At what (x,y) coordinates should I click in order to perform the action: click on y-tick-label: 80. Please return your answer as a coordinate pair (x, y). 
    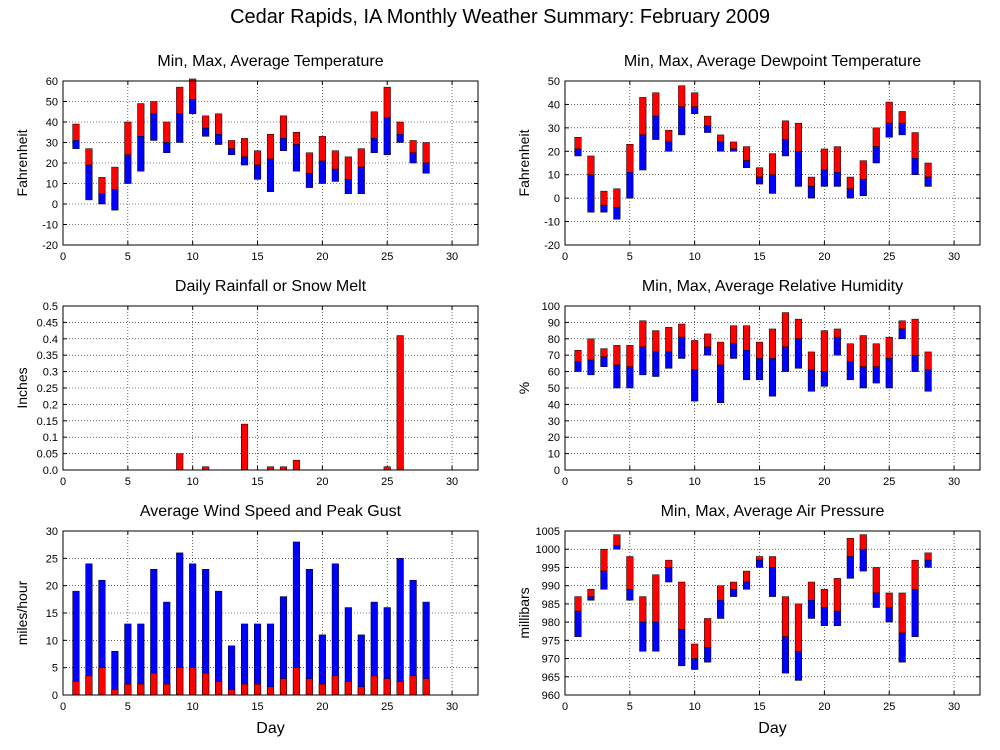
    Looking at the image, I should click on (554, 340).